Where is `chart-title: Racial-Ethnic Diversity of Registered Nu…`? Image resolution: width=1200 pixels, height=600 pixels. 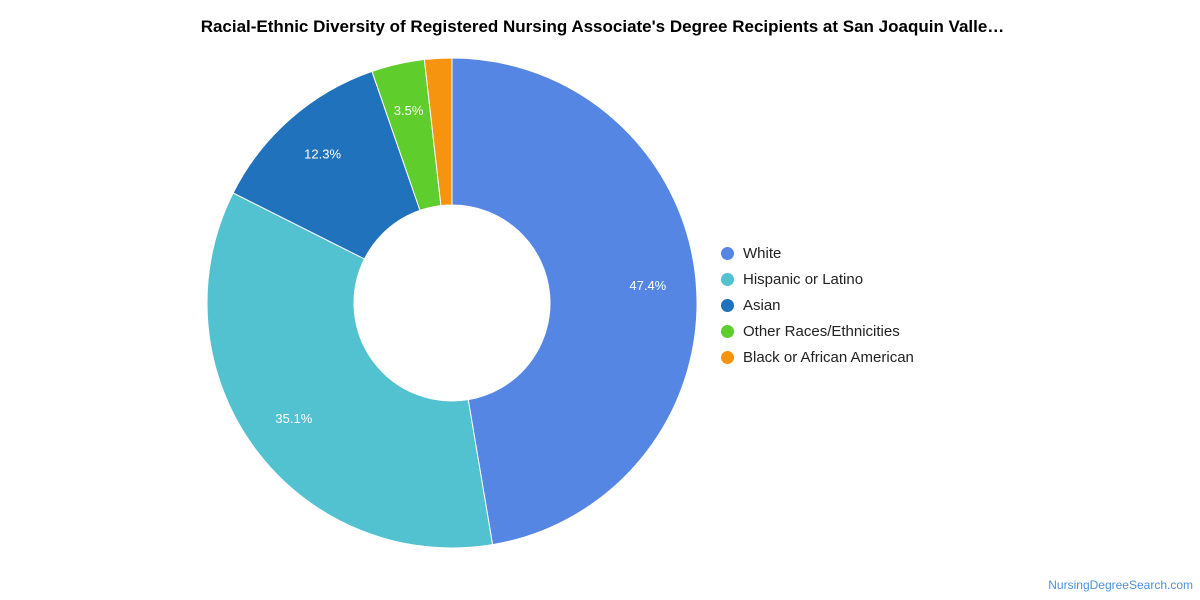 chart-title: Racial-Ethnic Diversity of Registered Nu… is located at coordinates (602, 26).